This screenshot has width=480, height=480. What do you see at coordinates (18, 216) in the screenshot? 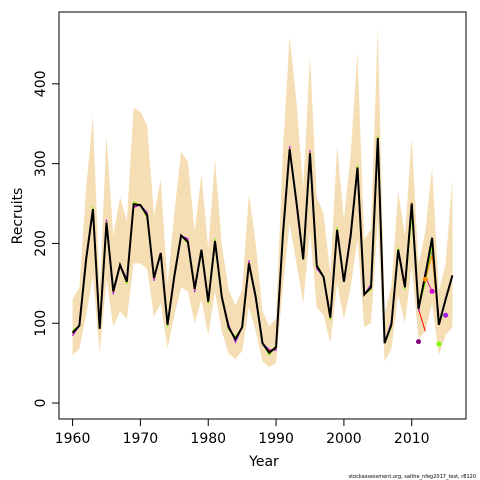
I see `y-axis-title: Recruits` at bounding box center [18, 216].